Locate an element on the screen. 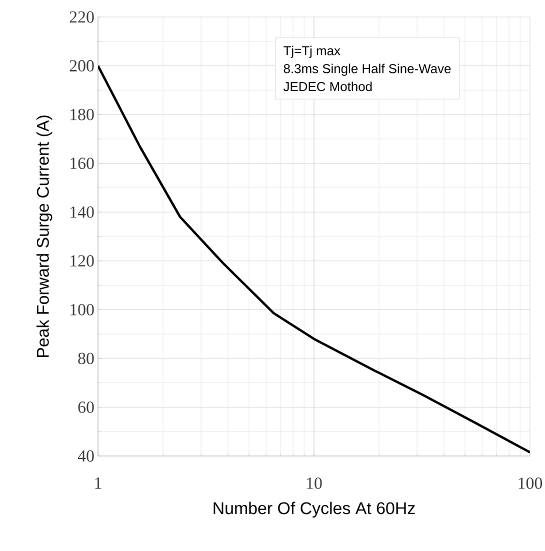  x-tick-label: 10 is located at coordinates (314, 483).